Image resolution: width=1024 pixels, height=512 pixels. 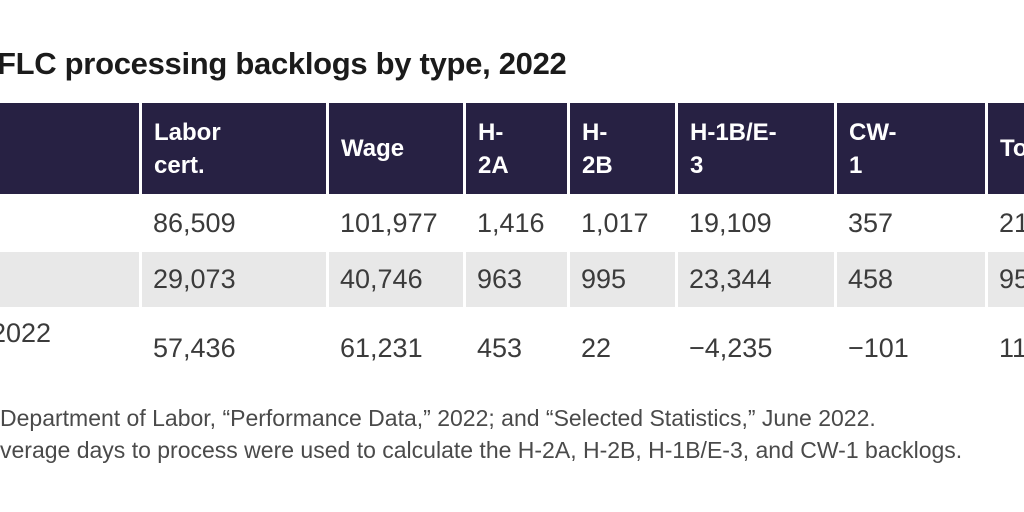 I want to click on table-row: 29,073 40,746 963 995 23,344 458 95, so click(x=512, y=279).